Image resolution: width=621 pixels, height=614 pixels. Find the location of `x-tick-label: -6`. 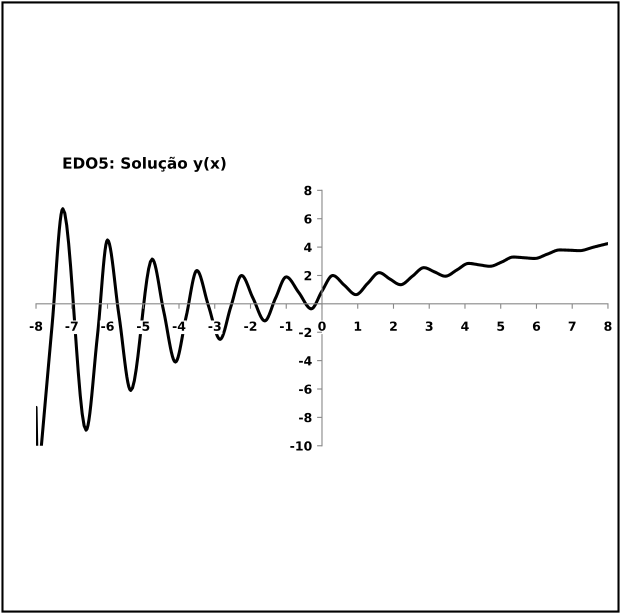

x-tick-label: -6 is located at coordinates (107, 326).